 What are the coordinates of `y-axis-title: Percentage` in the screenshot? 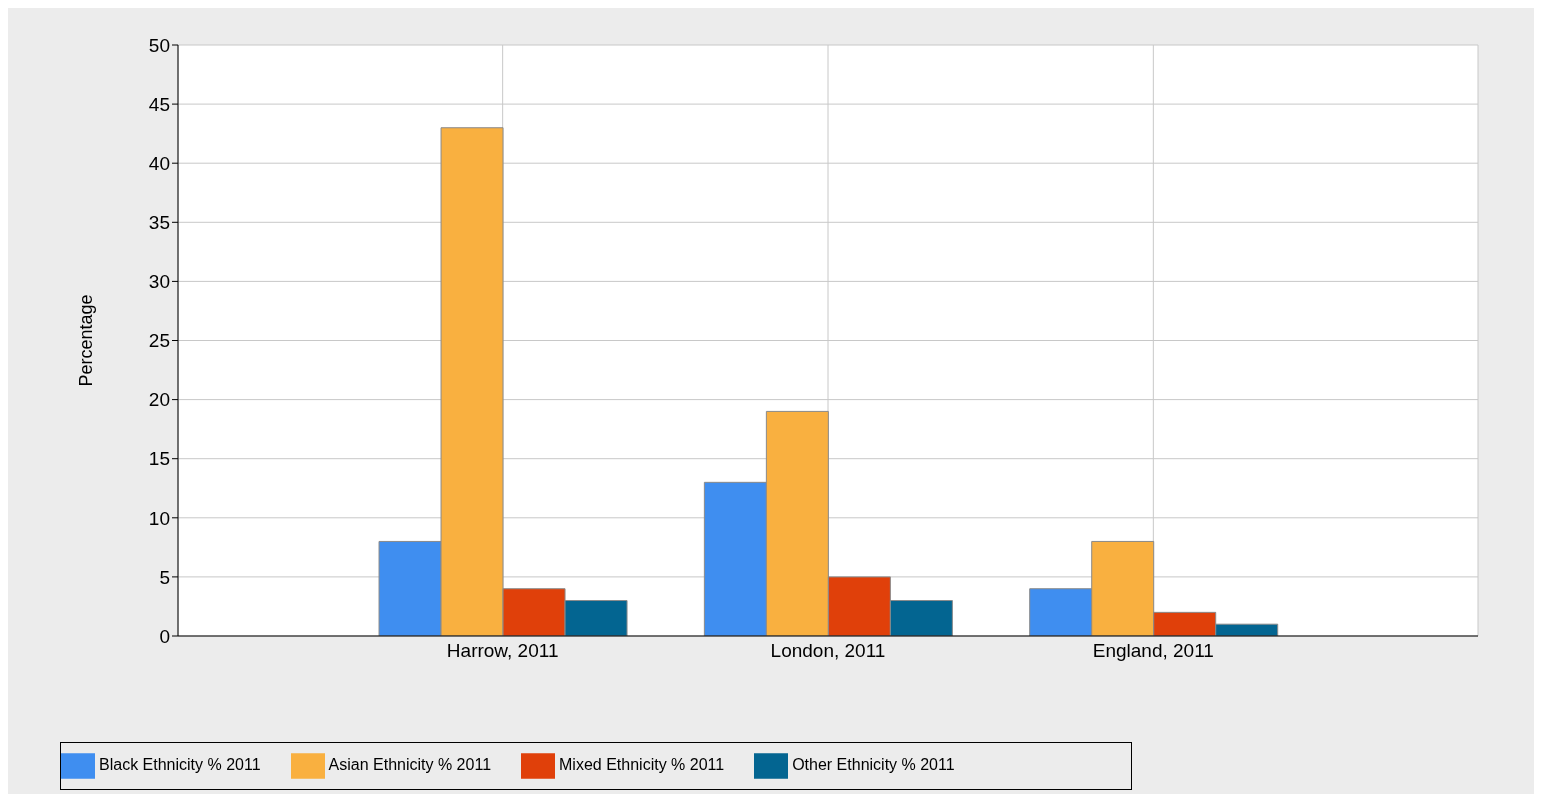 It's located at (86, 340).